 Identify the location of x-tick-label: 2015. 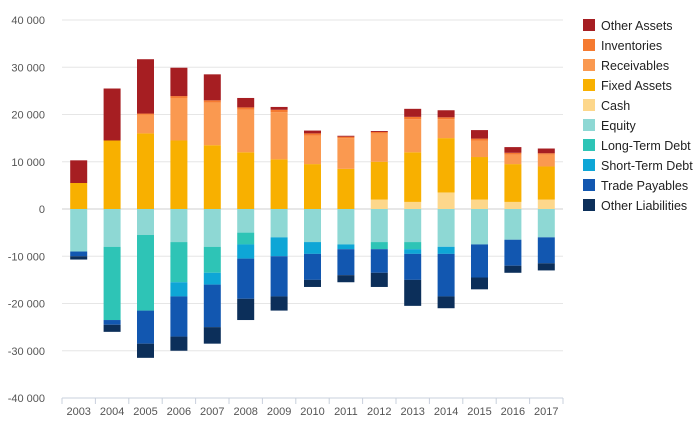
(479, 412).